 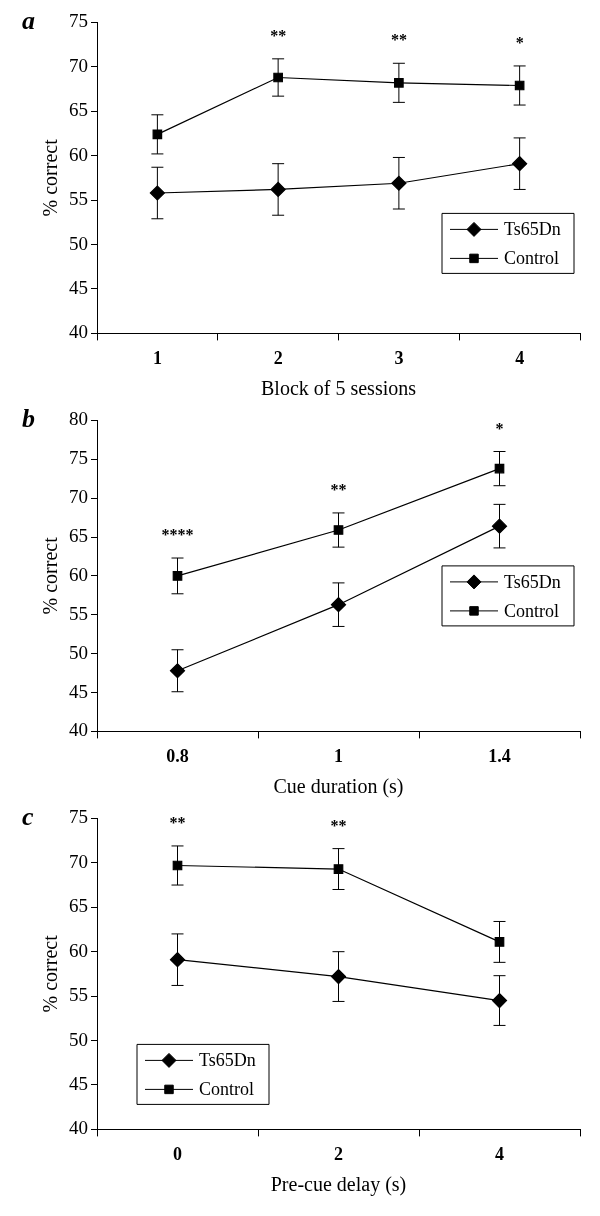 I want to click on x-tick-label: 1.4, so click(x=499, y=755).